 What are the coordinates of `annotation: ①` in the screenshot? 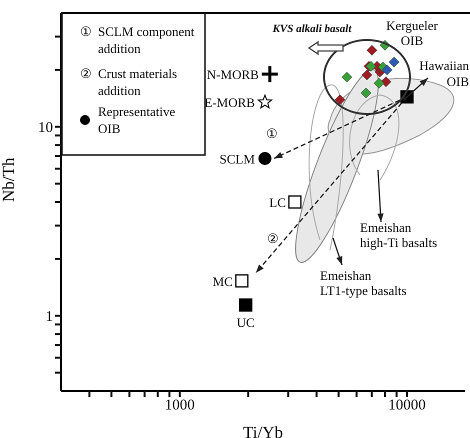 It's located at (272, 133).